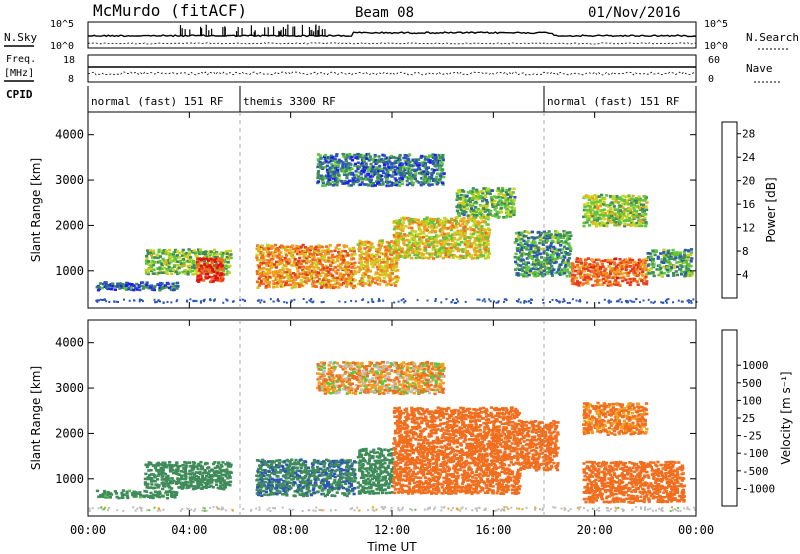 The image size is (800, 554). Describe the element at coordinates (613, 101) in the screenshot. I see `cpid-segment-label: normal (fast) 151 RF` at that location.